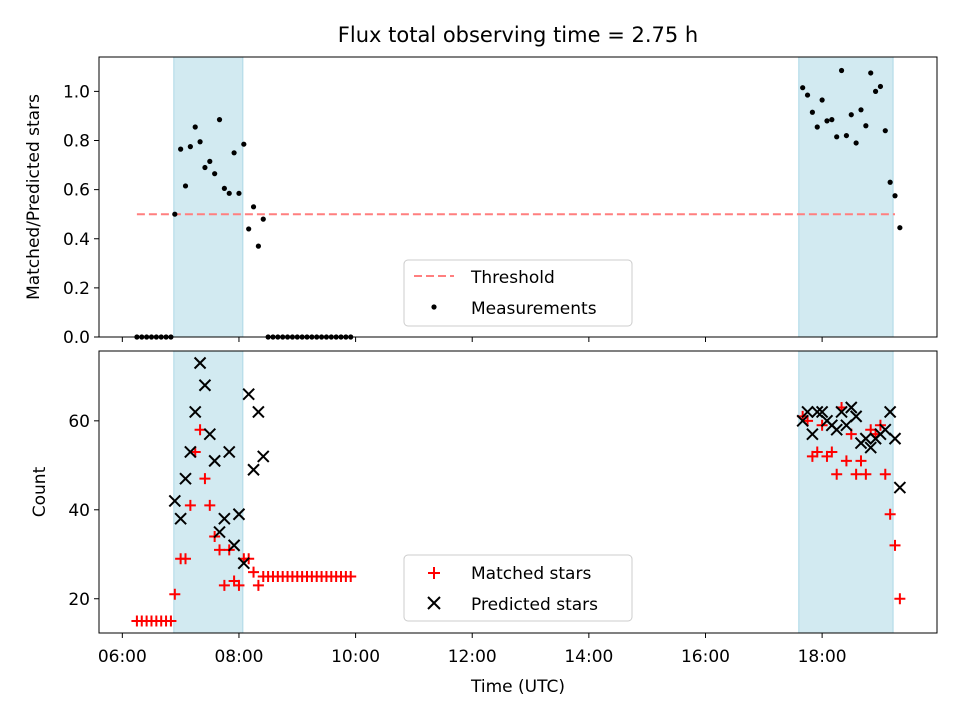 The image size is (960, 720). Describe the element at coordinates (79, 511) in the screenshot. I see `bottom-y-tick-label: 40` at that location.